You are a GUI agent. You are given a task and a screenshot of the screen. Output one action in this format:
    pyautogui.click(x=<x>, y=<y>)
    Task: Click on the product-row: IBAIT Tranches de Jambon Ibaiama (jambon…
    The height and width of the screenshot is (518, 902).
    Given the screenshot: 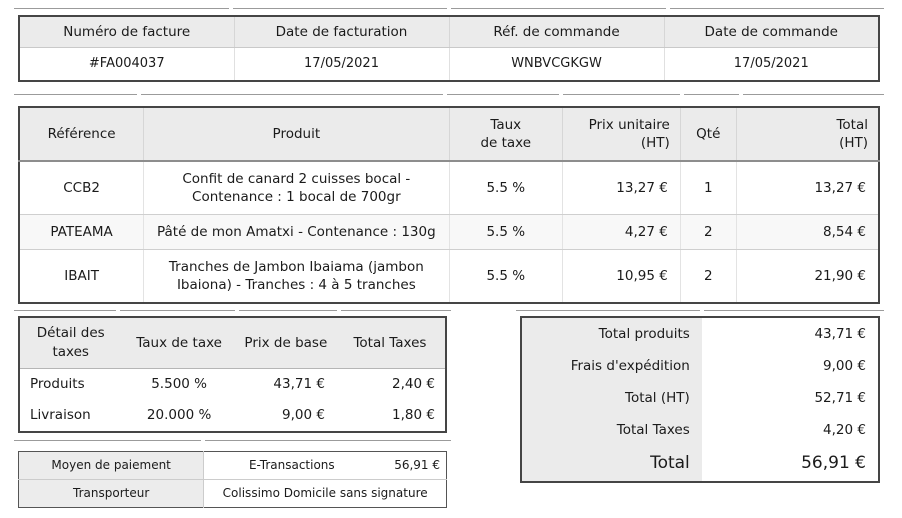 What is the action you would take?
    pyautogui.click(x=449, y=276)
    